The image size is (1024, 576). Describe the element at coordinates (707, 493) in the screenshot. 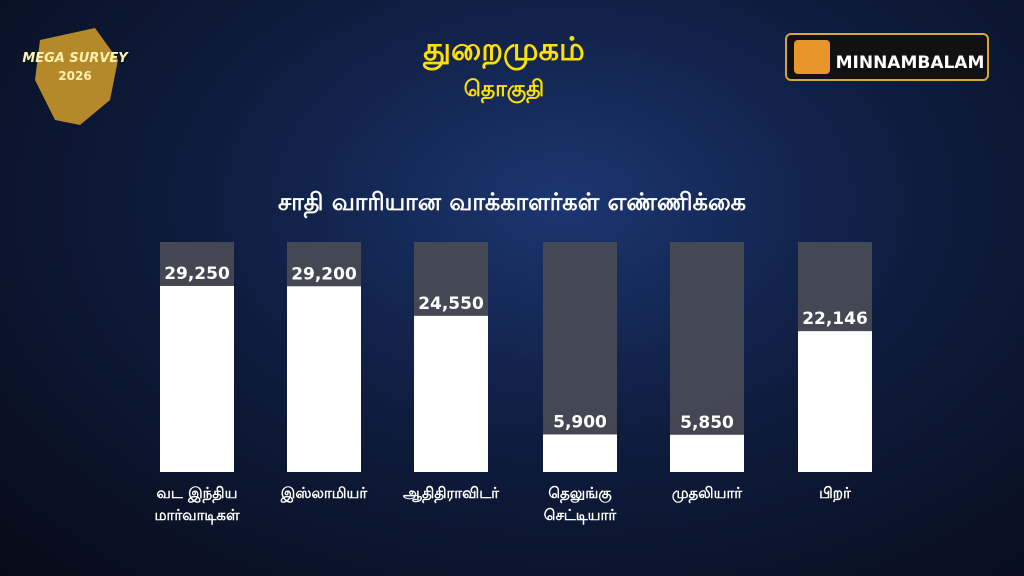

I see `category-label: முதலியார்` at that location.